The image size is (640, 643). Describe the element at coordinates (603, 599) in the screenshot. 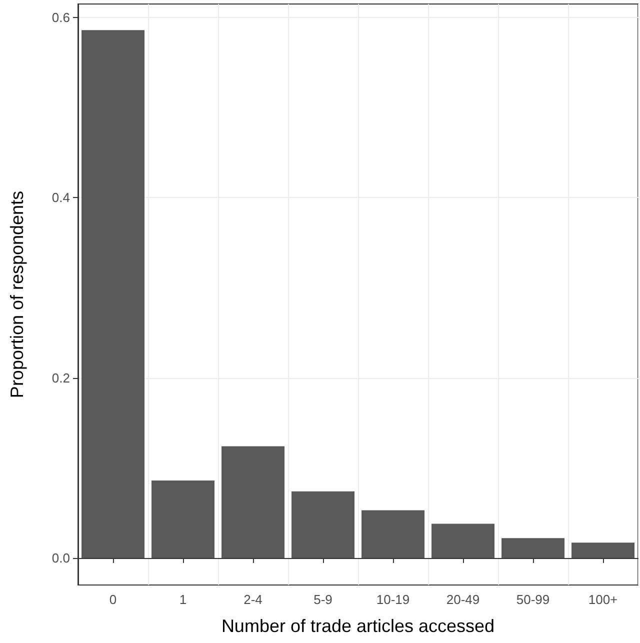

I see `x-tick-label: 100+` at that location.